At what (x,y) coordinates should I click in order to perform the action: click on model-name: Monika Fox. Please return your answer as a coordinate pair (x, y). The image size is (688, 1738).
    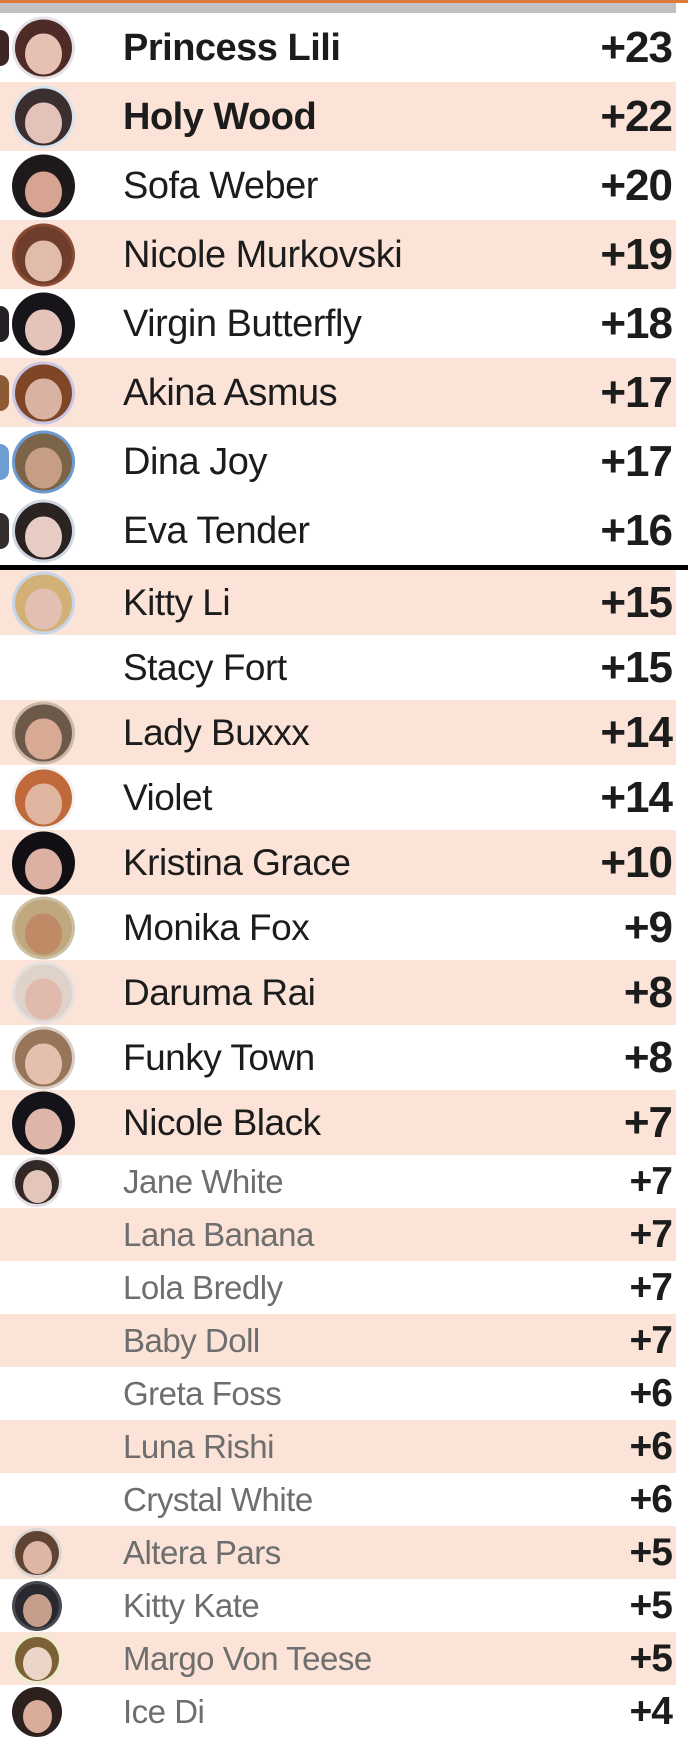
    Looking at the image, I should click on (216, 927).